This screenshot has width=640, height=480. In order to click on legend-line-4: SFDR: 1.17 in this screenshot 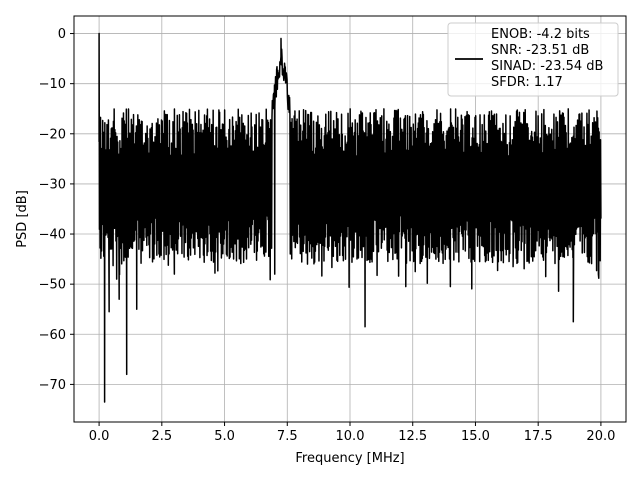, I will do `click(527, 82)`.